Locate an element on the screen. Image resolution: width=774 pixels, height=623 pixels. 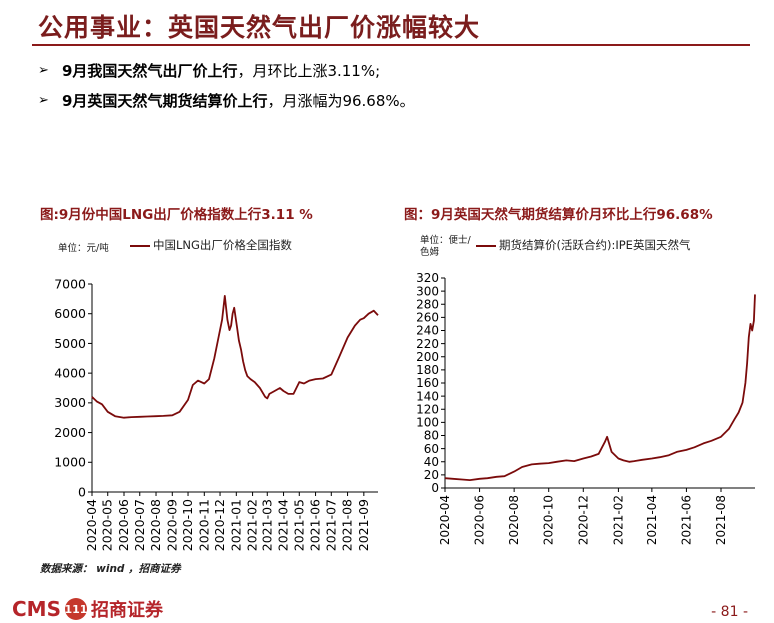
chart2-x-tick-label: 2021-02 is located at coordinates (618, 520).